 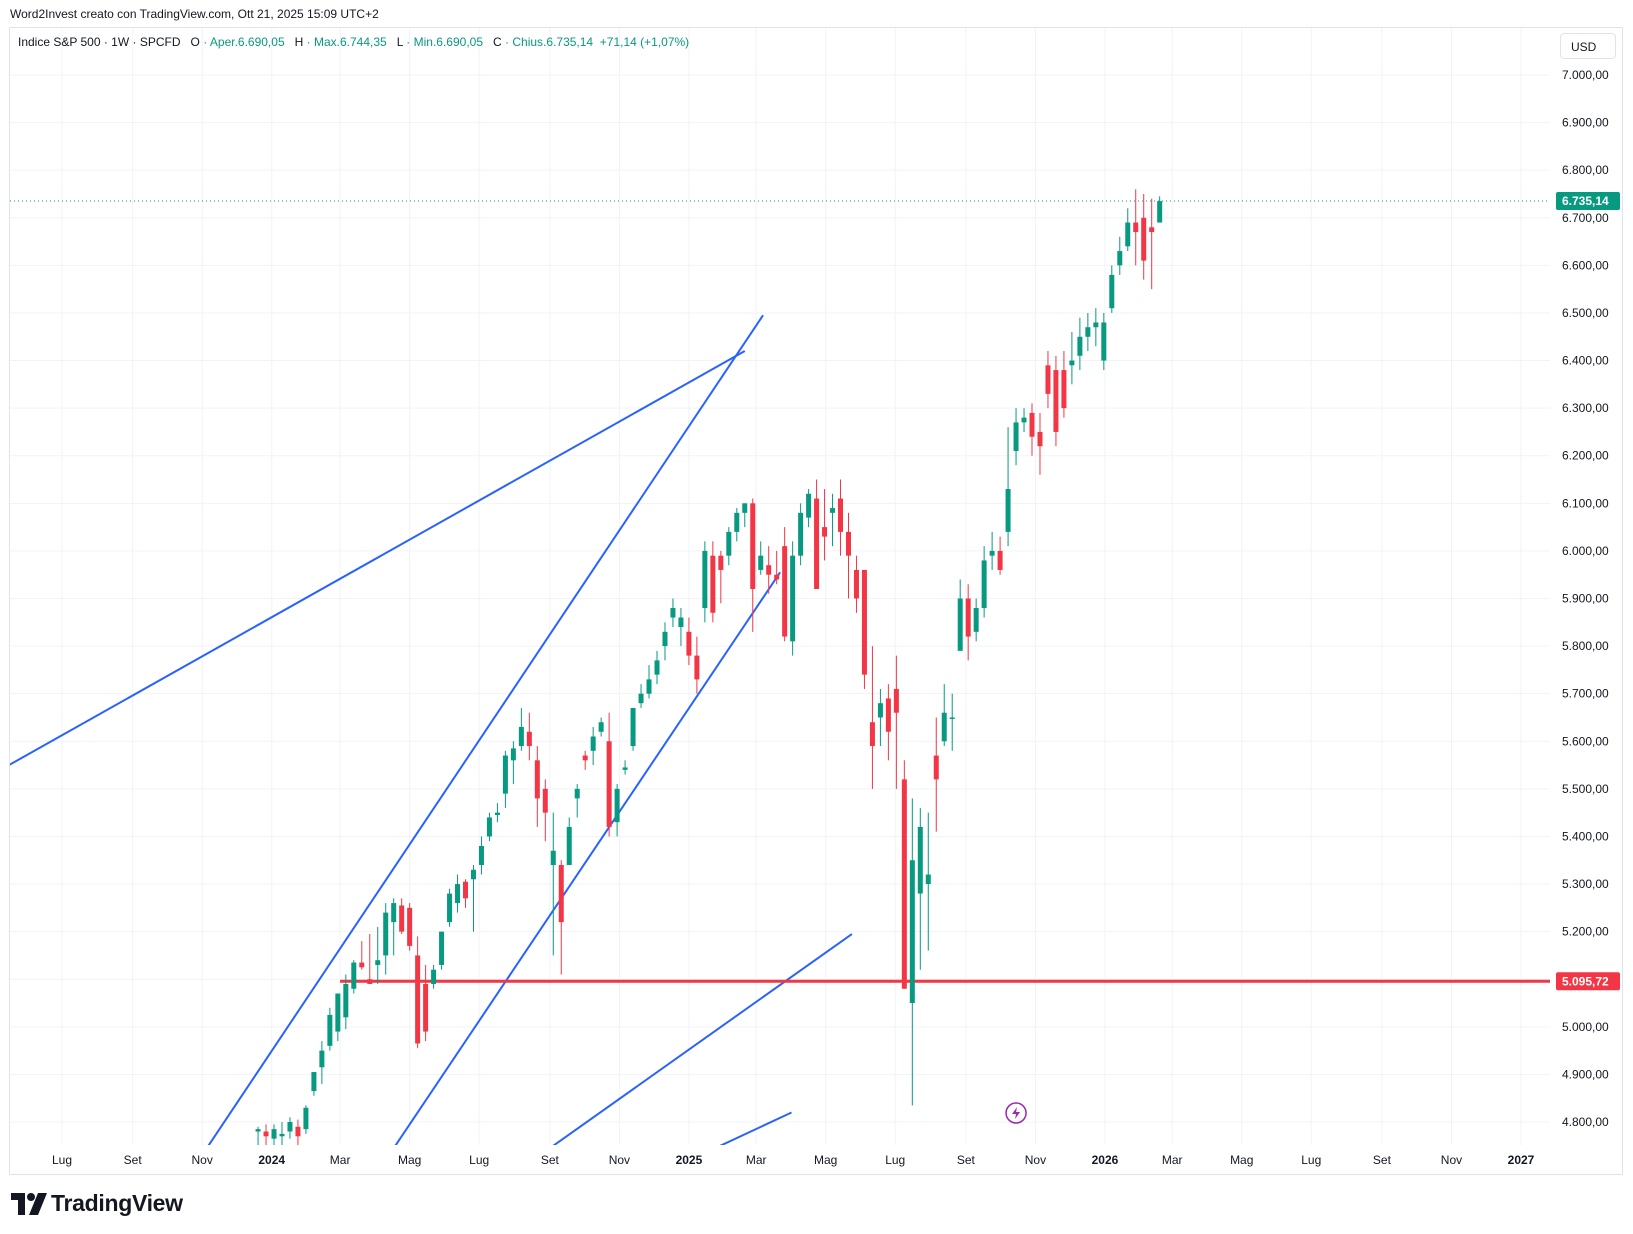 What do you see at coordinates (97, 1203) in the screenshot?
I see `tradingview-logo: TradingView` at bounding box center [97, 1203].